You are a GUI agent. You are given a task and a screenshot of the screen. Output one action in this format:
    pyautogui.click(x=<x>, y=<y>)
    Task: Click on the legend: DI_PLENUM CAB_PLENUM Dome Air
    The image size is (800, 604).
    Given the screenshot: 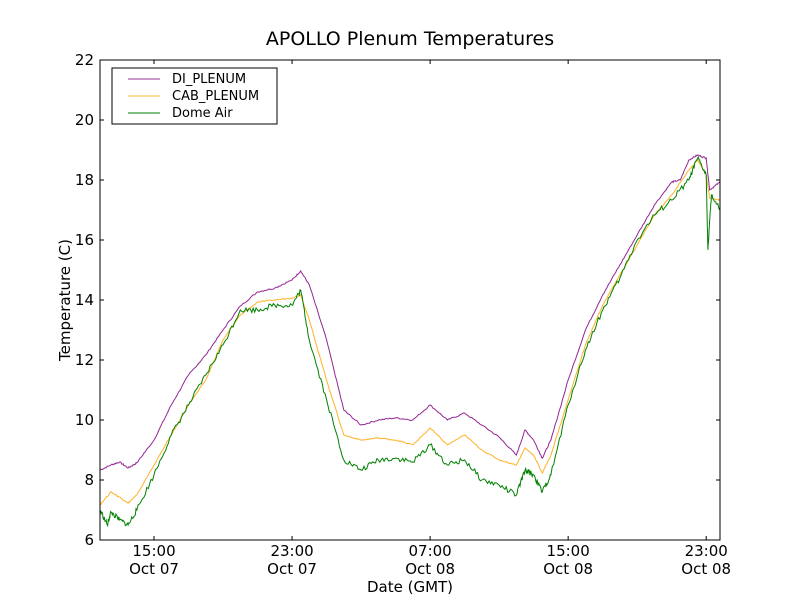 What is the action you would take?
    pyautogui.click(x=194, y=96)
    